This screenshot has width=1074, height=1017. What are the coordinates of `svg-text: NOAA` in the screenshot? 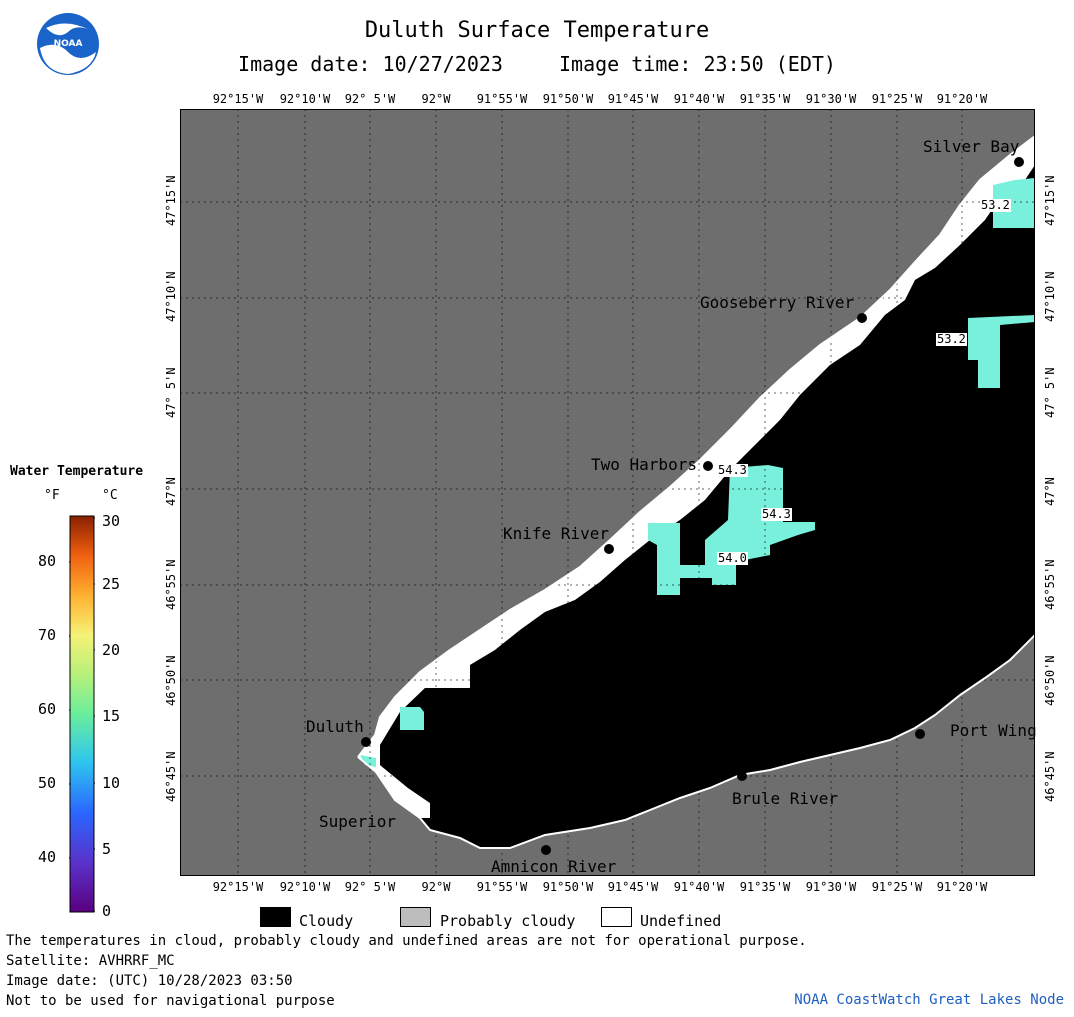 It's located at (68, 44).